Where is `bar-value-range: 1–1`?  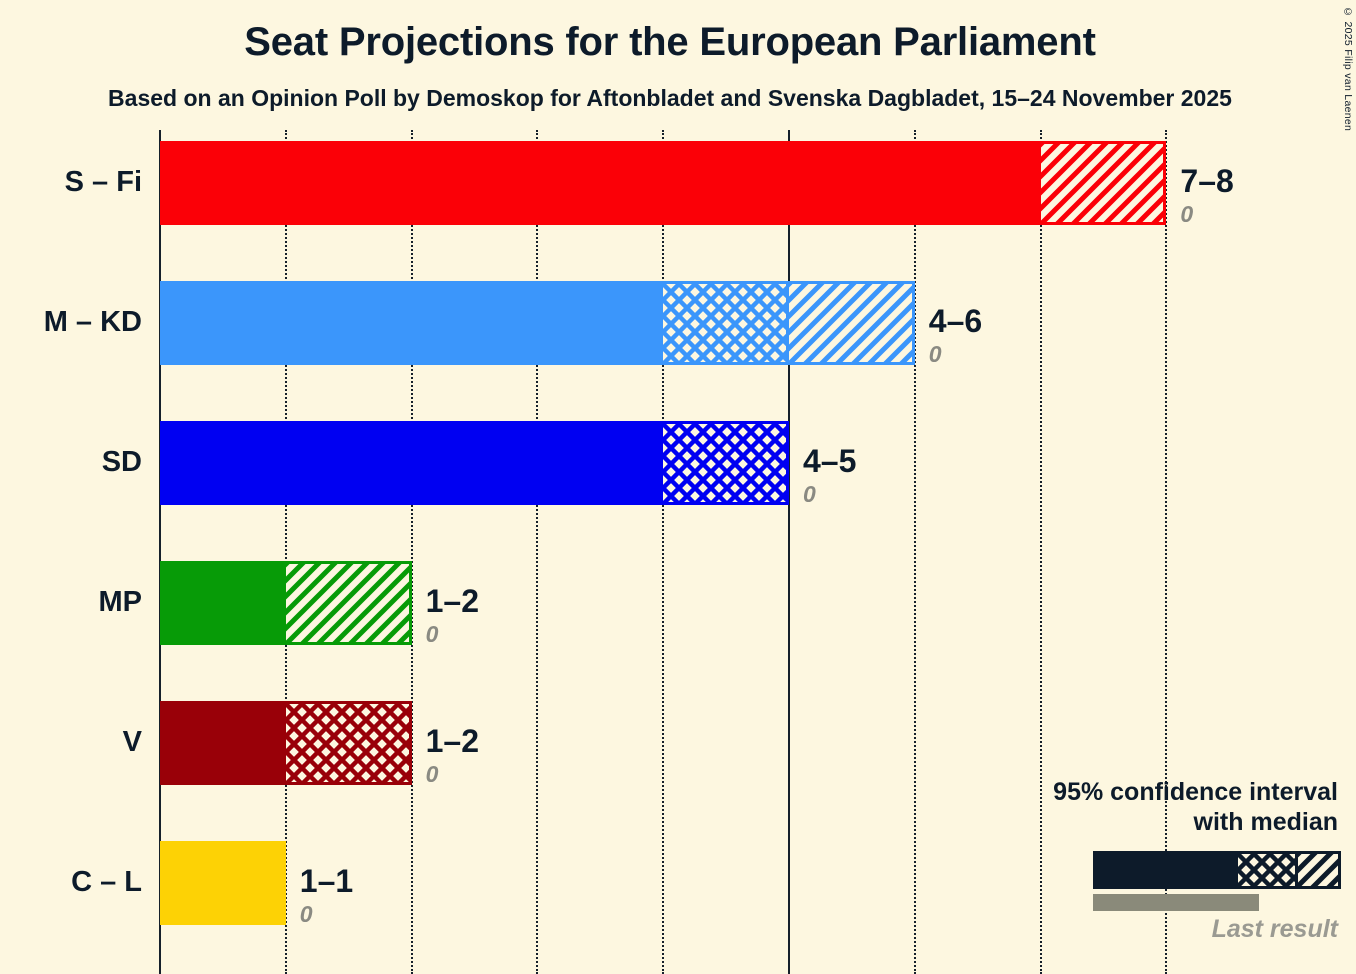 bar-value-range: 1–1 is located at coordinates (326, 881).